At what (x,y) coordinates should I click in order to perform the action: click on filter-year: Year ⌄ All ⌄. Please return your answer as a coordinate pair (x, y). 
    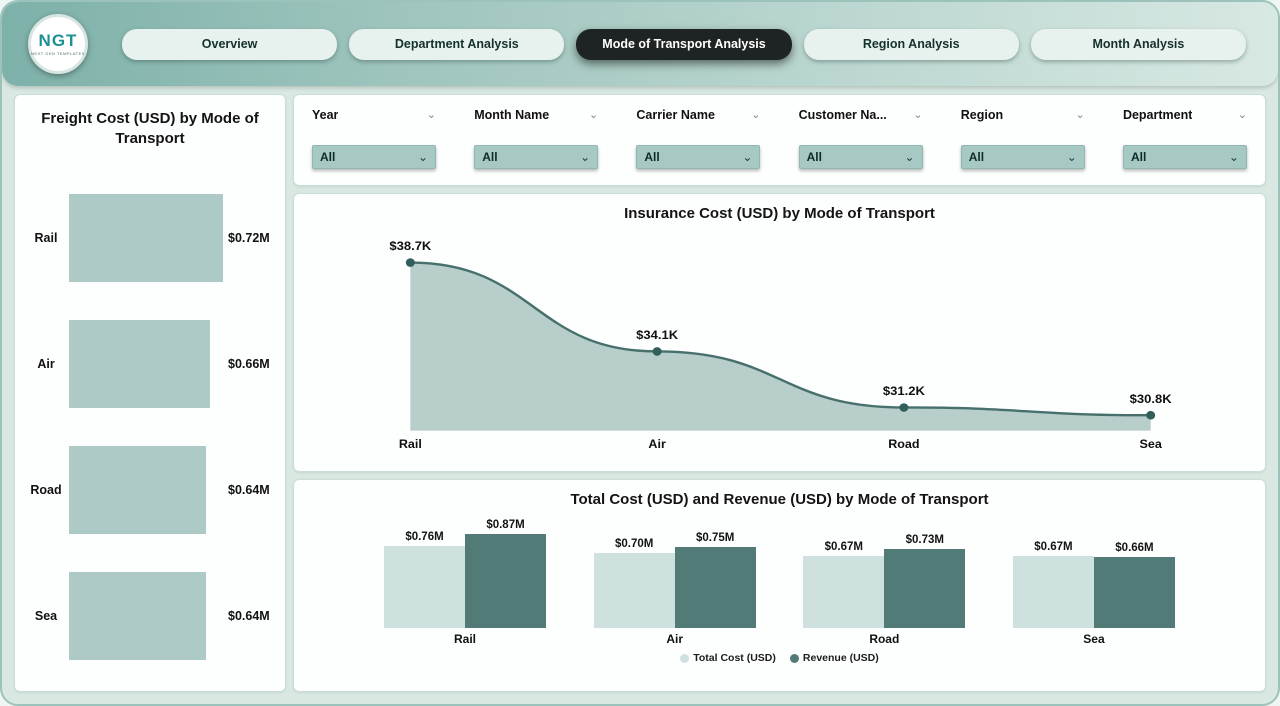
    Looking at the image, I should click on (374, 140).